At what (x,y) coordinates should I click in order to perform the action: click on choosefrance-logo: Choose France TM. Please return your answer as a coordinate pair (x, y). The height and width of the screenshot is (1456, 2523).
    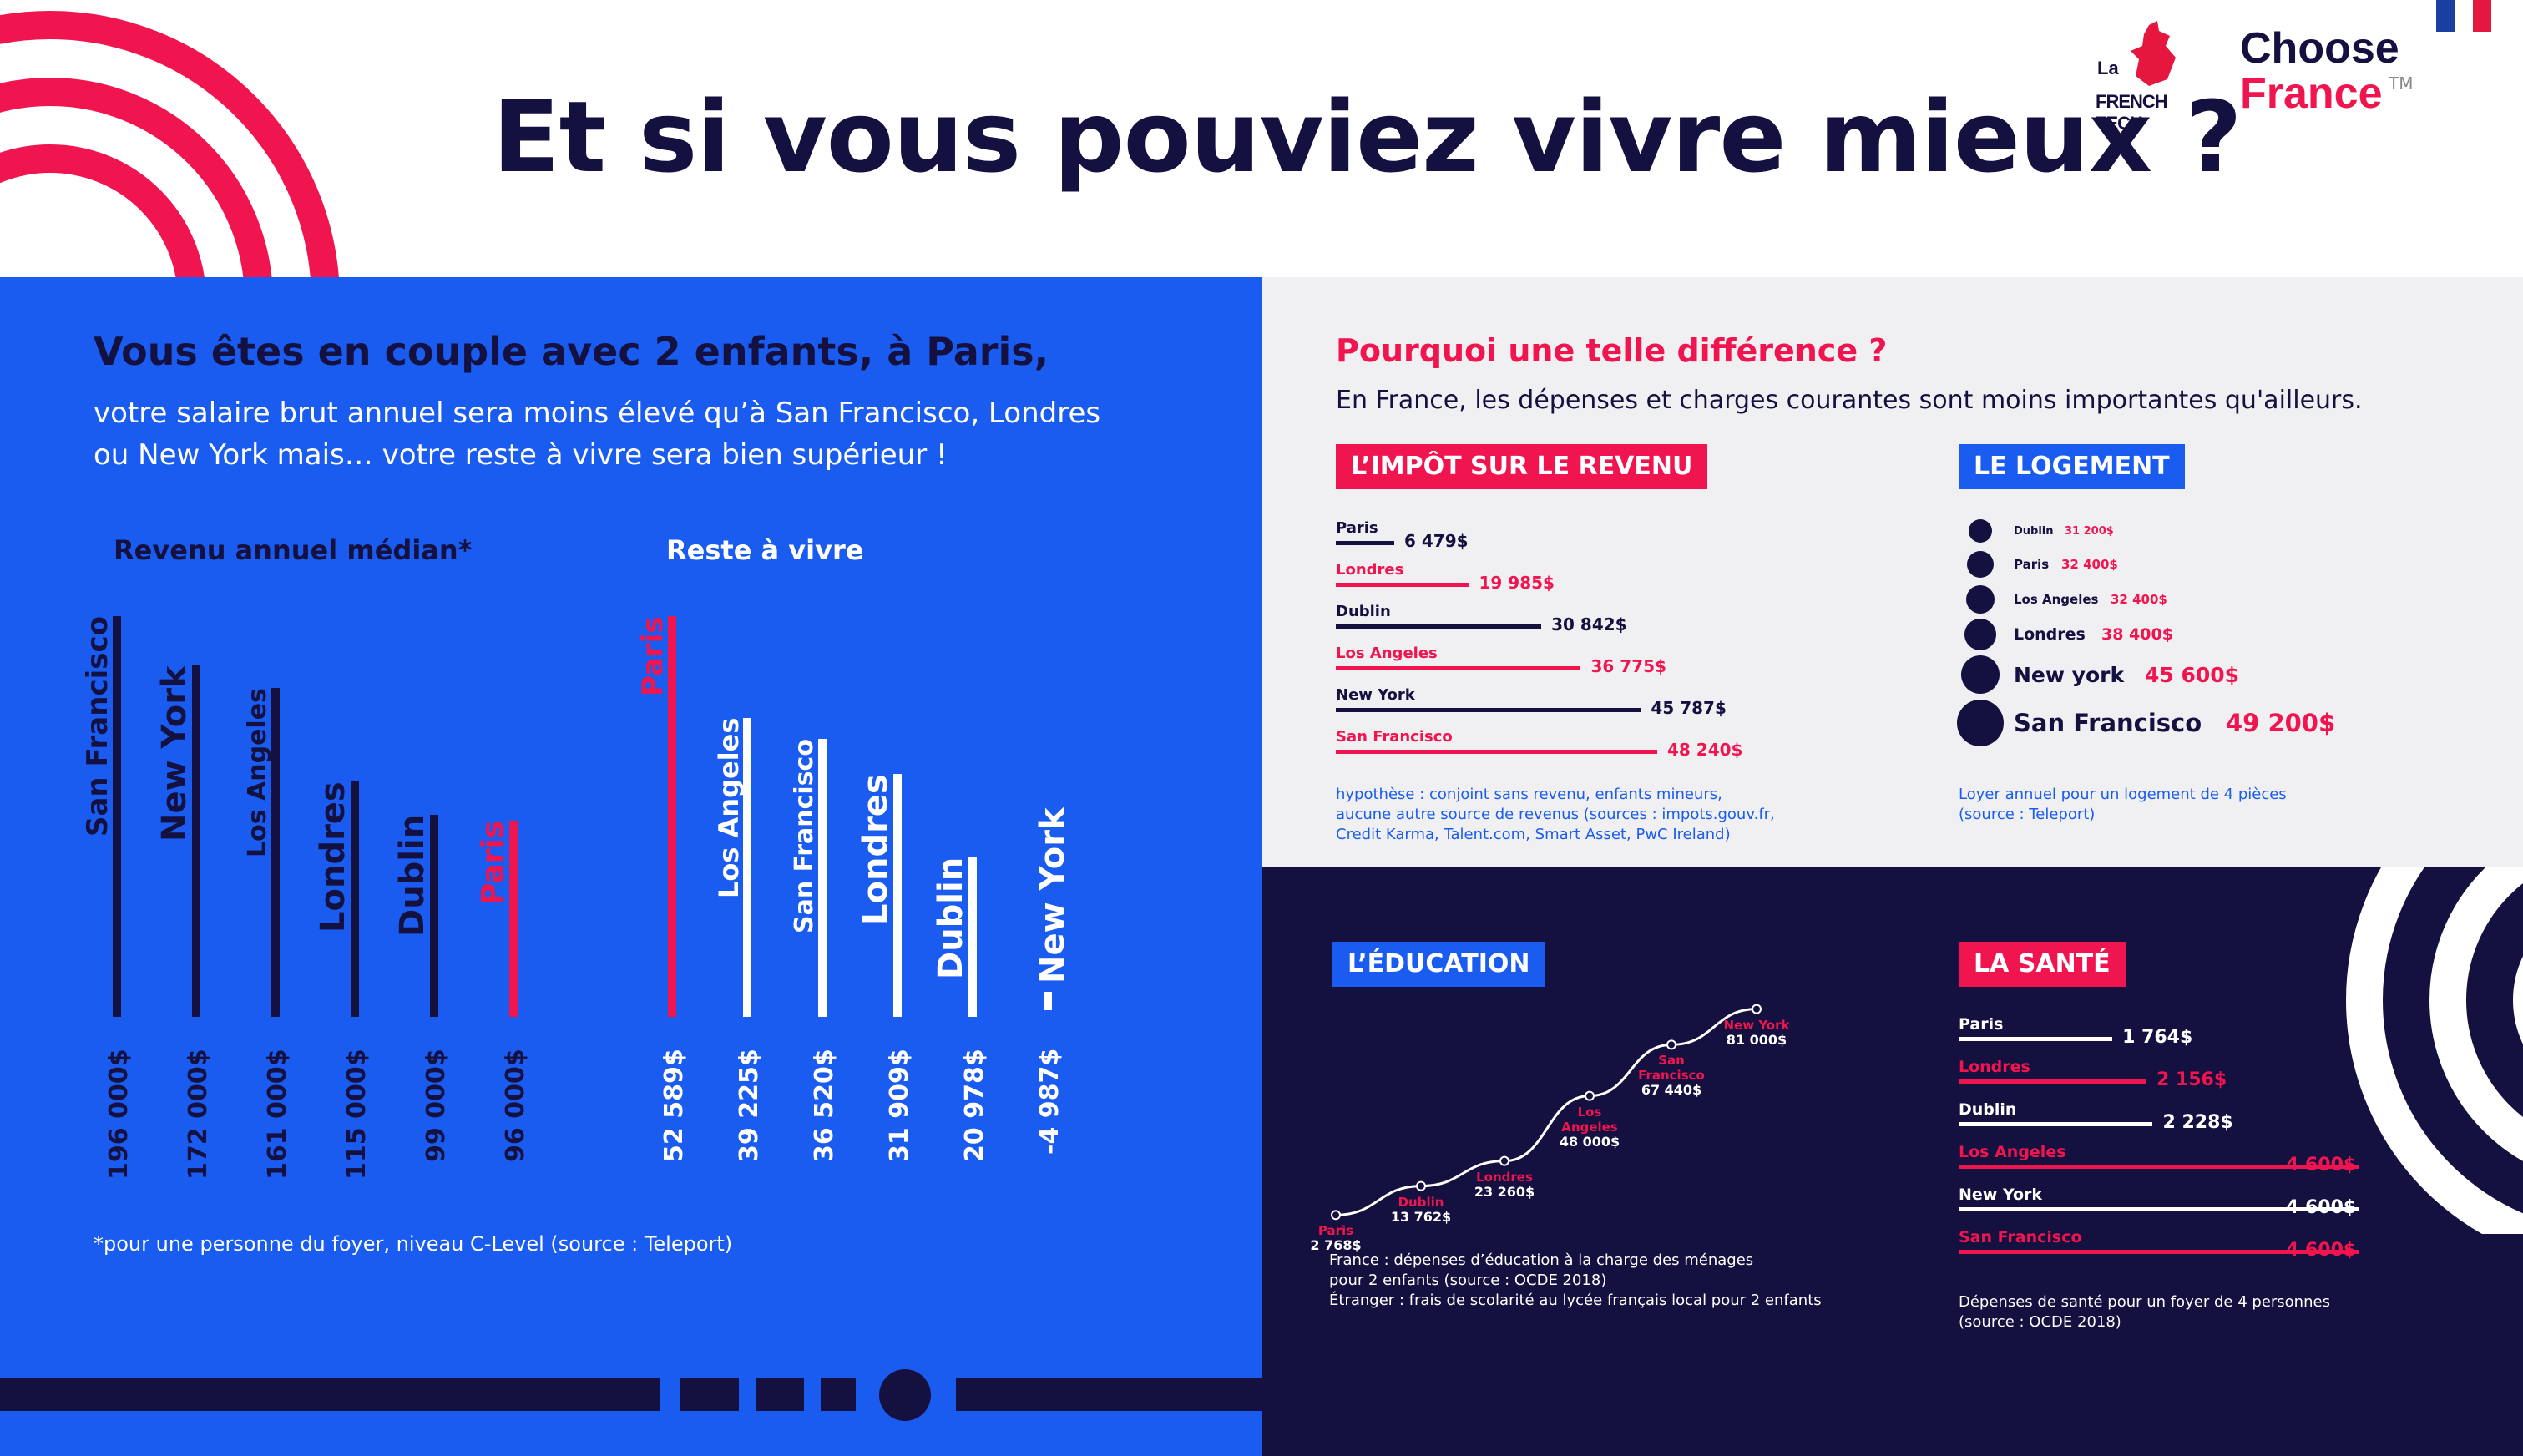
    Looking at the image, I should click on (2336, 73).